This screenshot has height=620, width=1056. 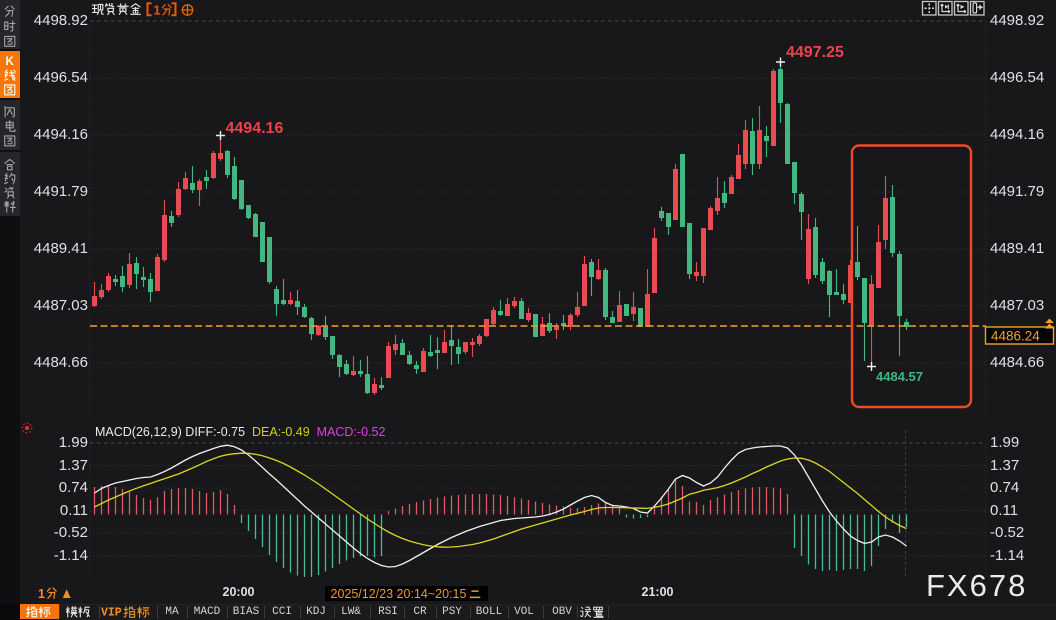 I want to click on svg-text: VIP, so click(x=111, y=613).